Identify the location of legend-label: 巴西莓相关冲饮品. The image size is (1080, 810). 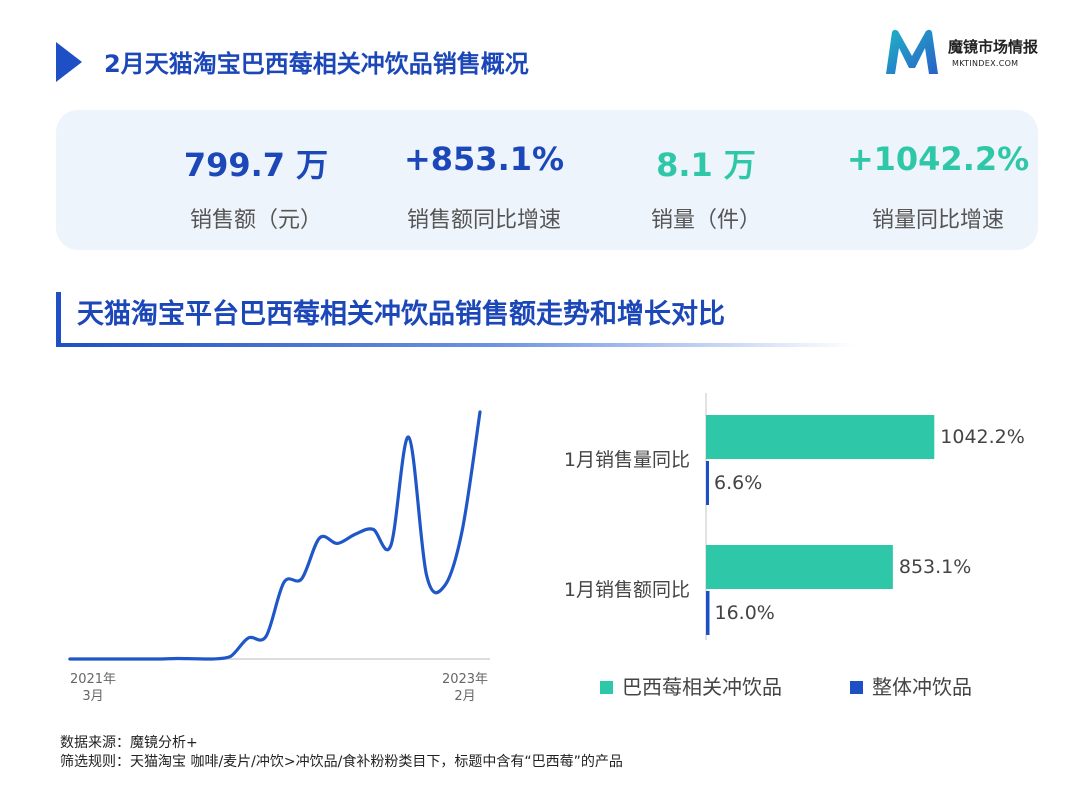
(702, 687).